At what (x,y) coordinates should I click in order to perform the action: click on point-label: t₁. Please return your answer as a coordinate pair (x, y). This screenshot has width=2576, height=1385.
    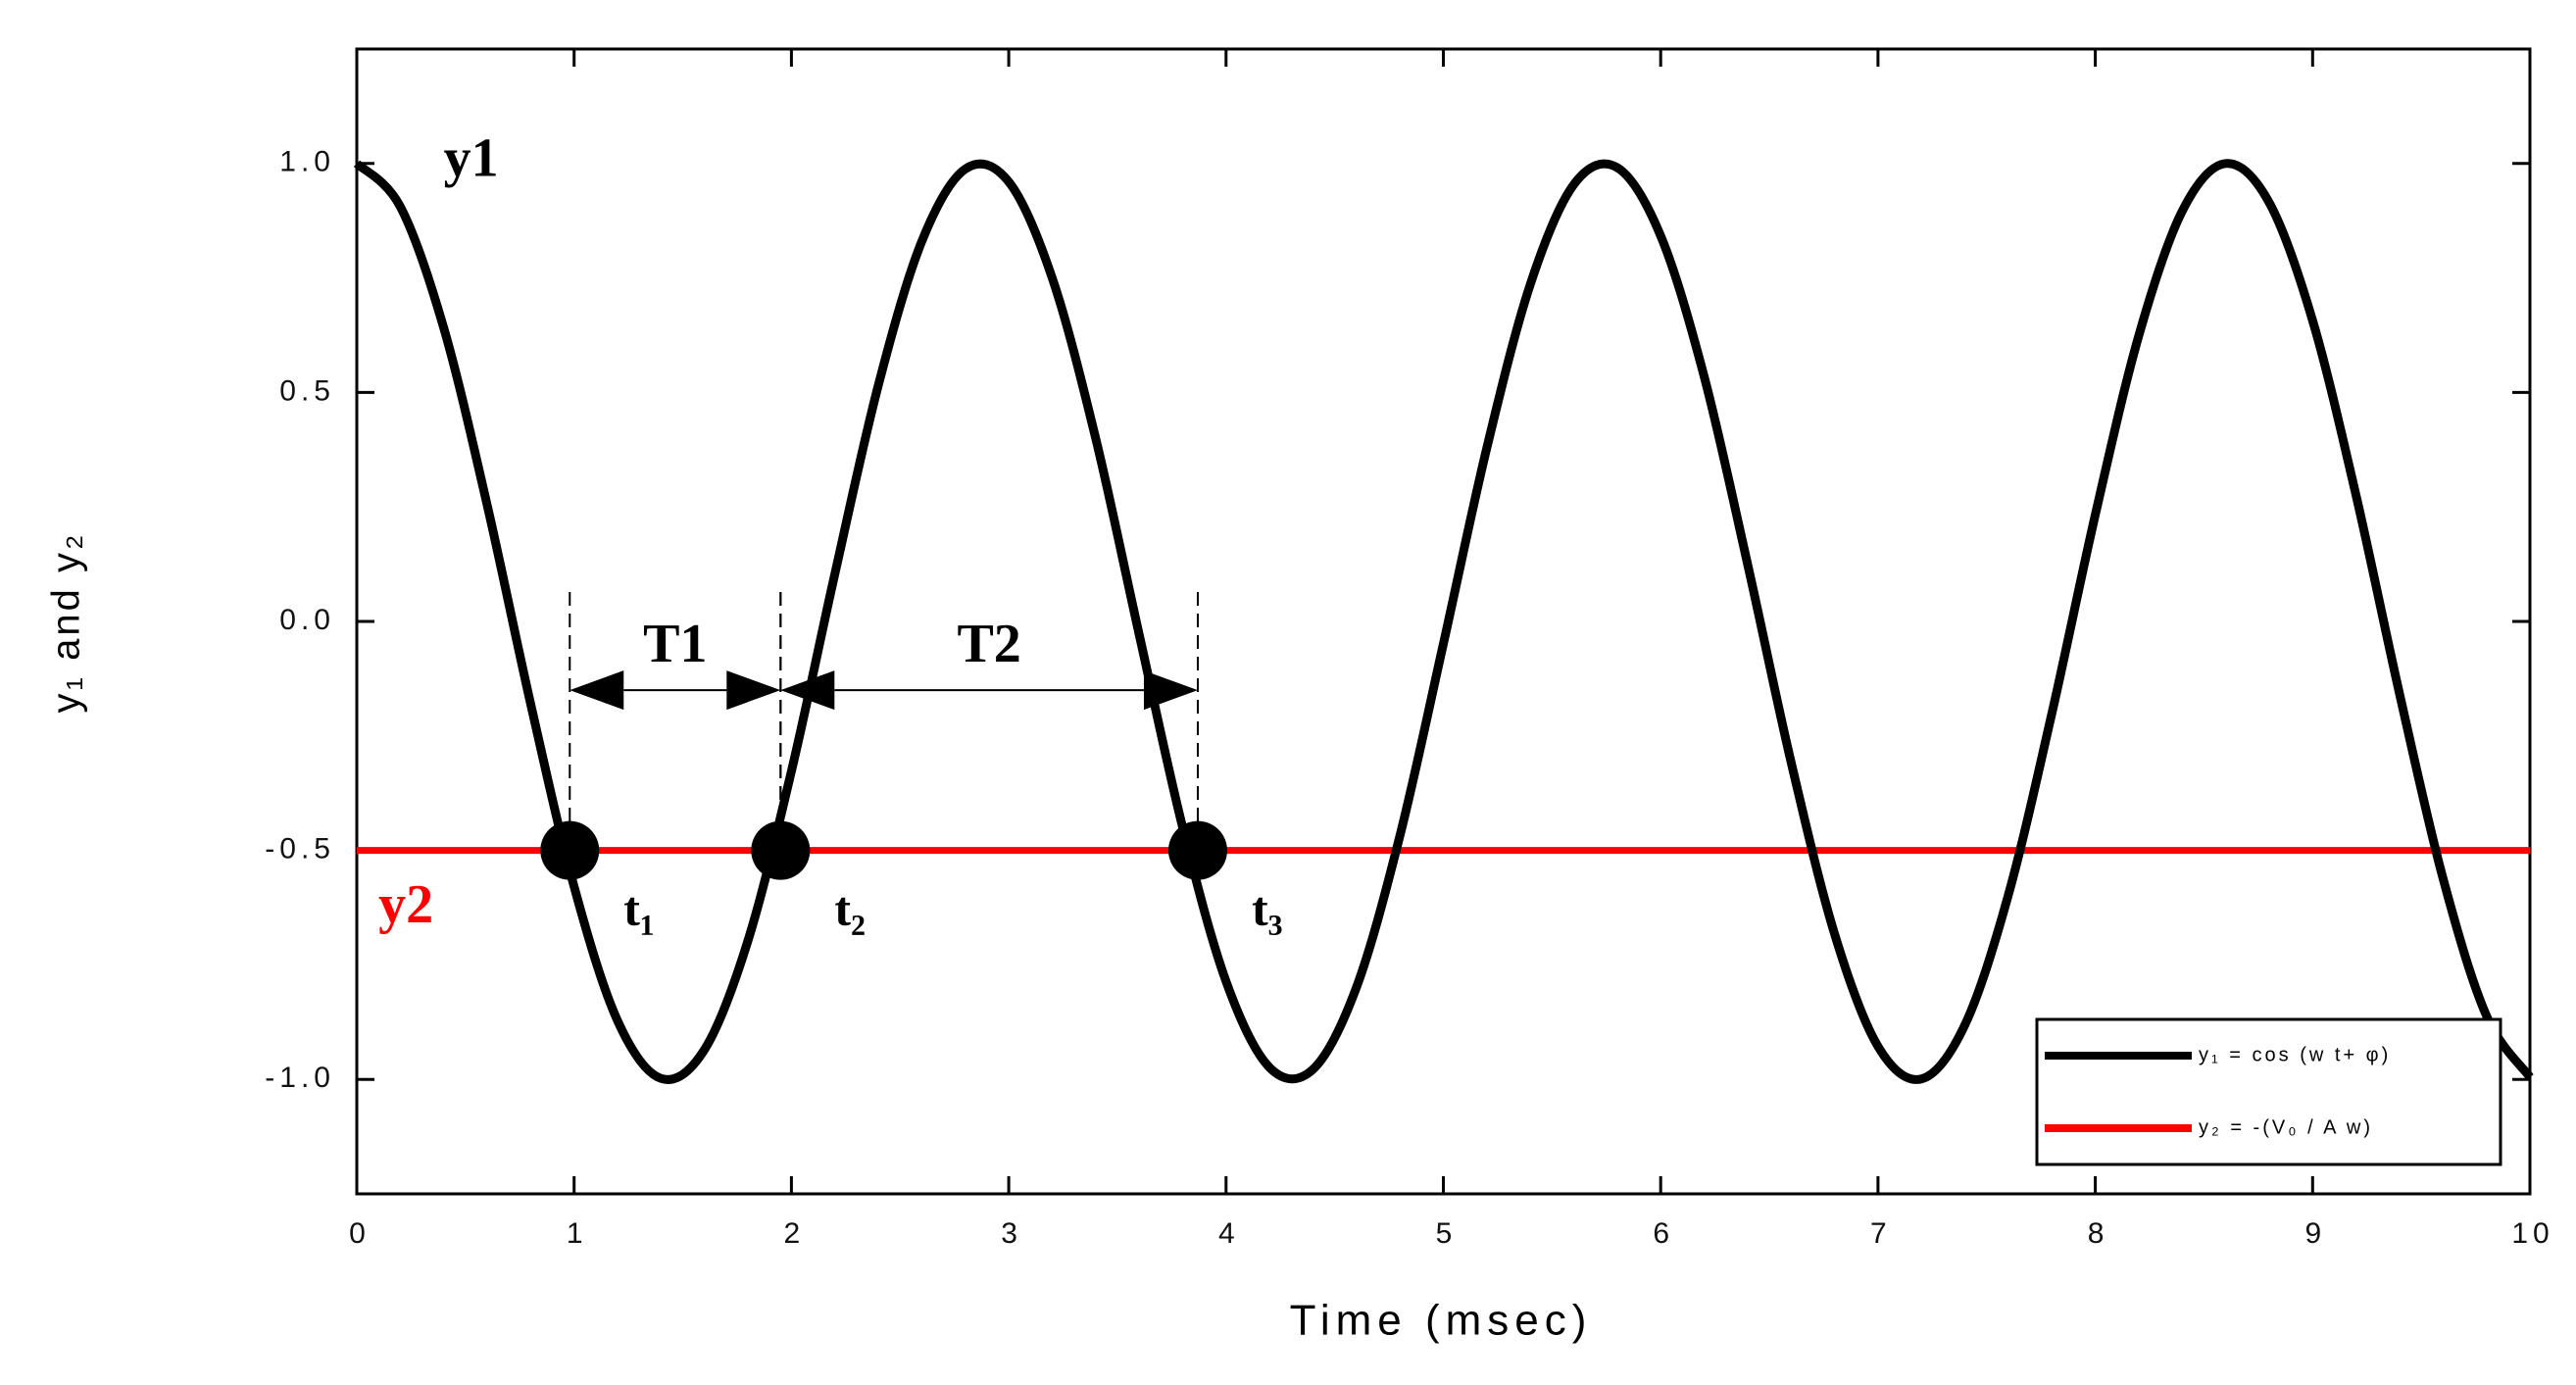
    Looking at the image, I should click on (639, 909).